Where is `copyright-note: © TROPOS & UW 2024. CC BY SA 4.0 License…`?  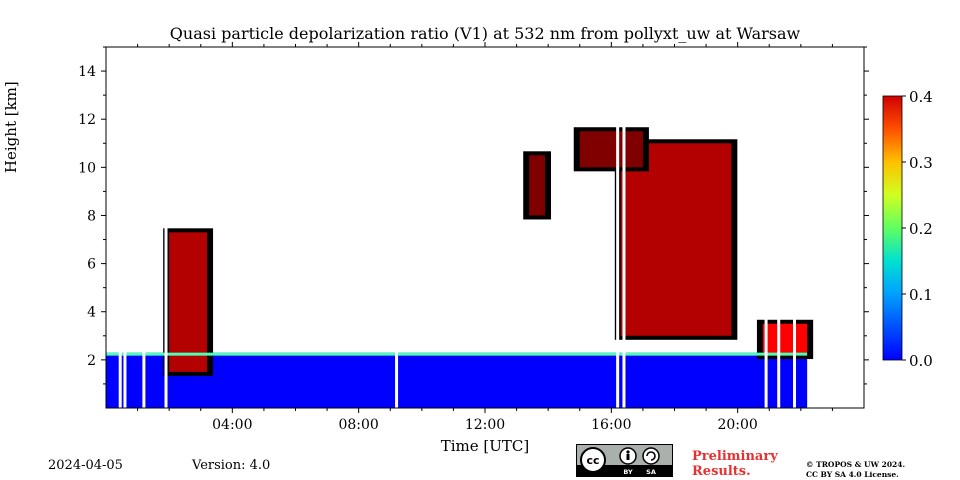 copyright-note: © TROPOS & UW 2024. CC BY SA 4.0 License… is located at coordinates (855, 470).